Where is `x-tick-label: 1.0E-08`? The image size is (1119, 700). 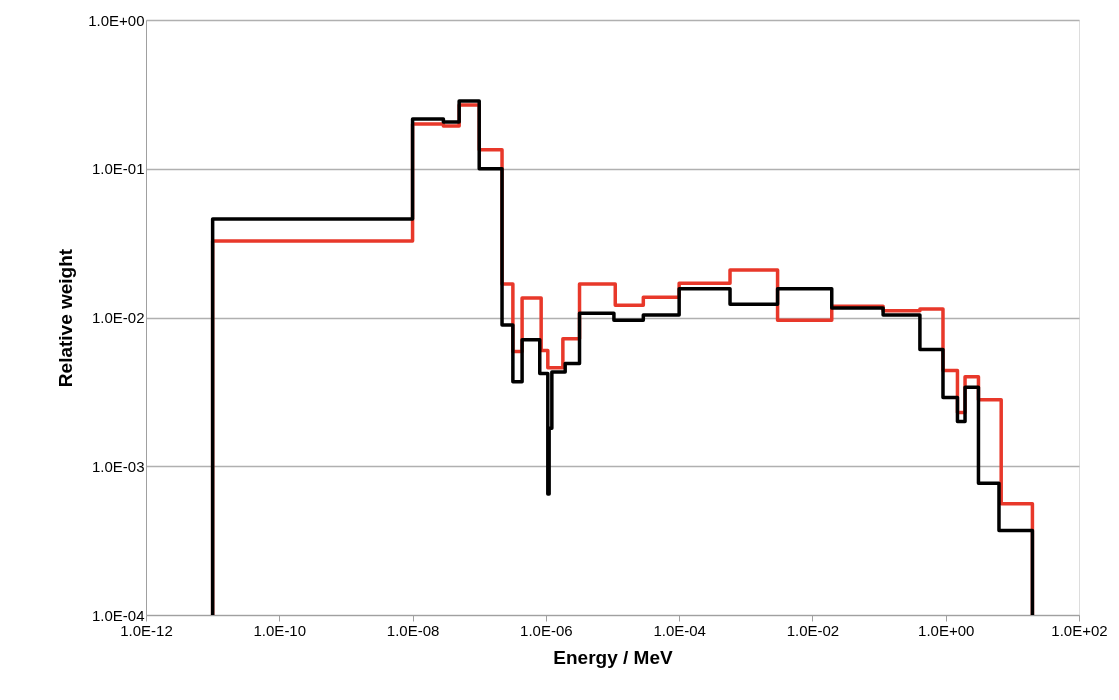 x-tick-label: 1.0E-08 is located at coordinates (413, 630).